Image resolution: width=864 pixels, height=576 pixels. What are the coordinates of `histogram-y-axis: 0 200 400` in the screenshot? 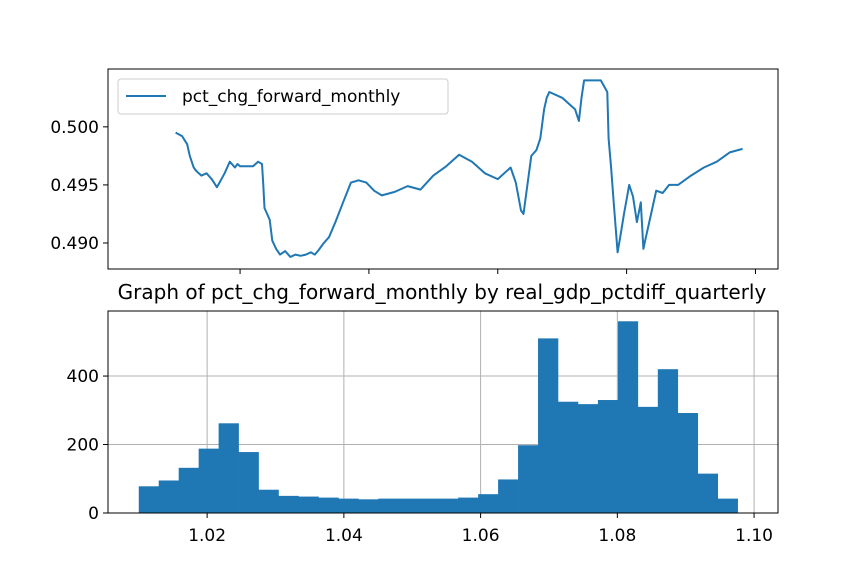 It's located at (87, 445).